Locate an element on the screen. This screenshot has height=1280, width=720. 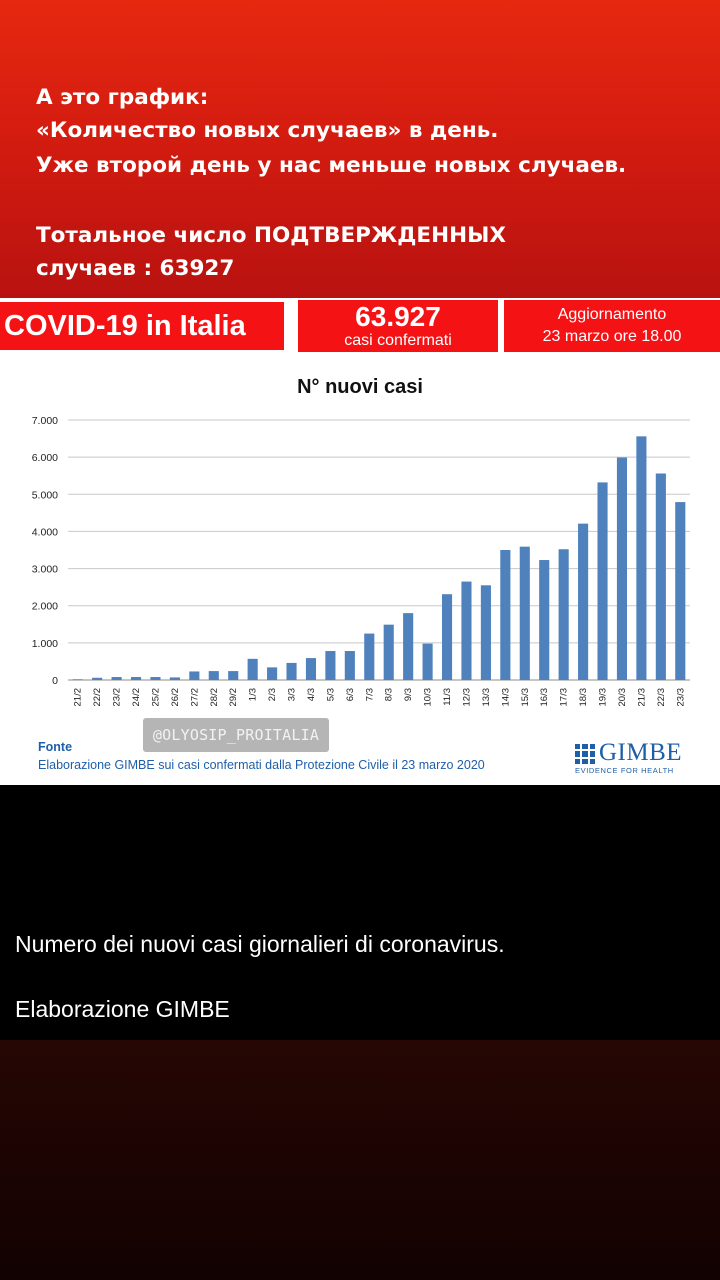
x-tick-label: 23/2 is located at coordinates (117, 697).